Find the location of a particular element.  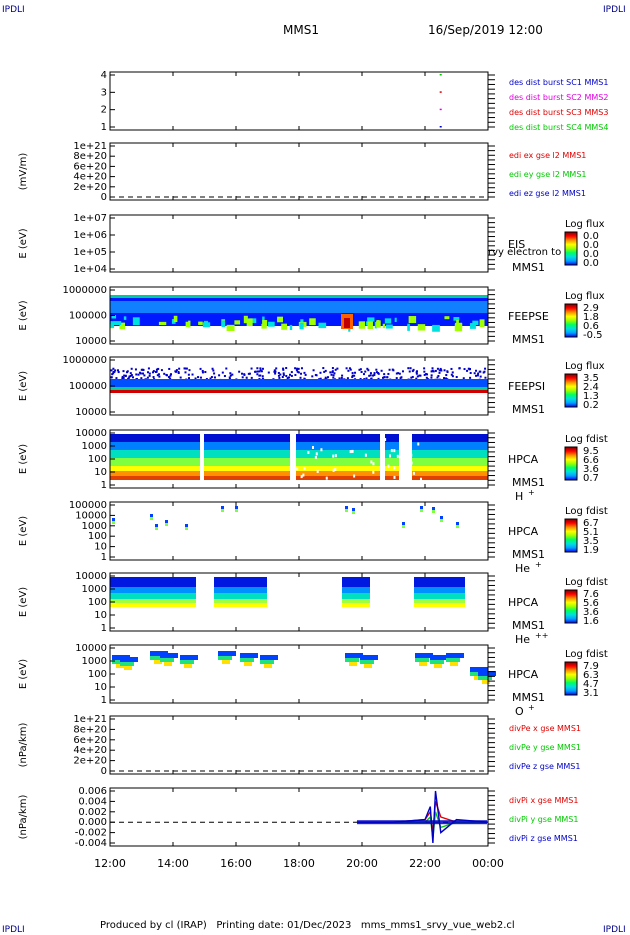

series-legend-label: edi ex gse l2 MMS1 is located at coordinates (547, 155).